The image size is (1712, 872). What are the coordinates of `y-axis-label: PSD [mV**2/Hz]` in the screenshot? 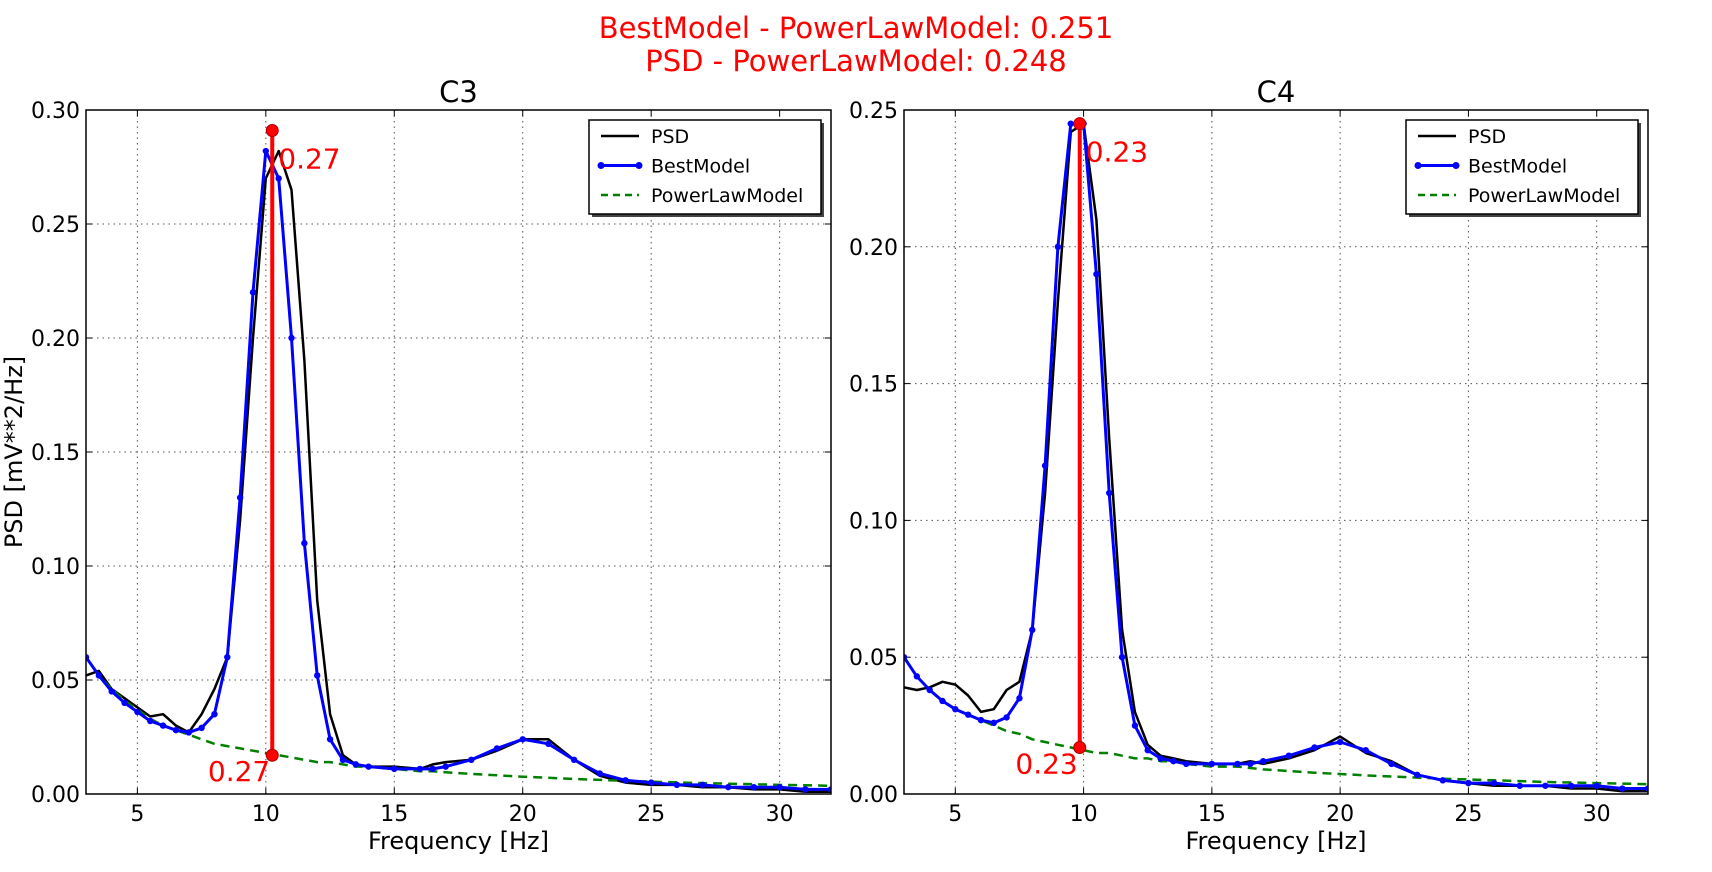 It's located at (14, 452).